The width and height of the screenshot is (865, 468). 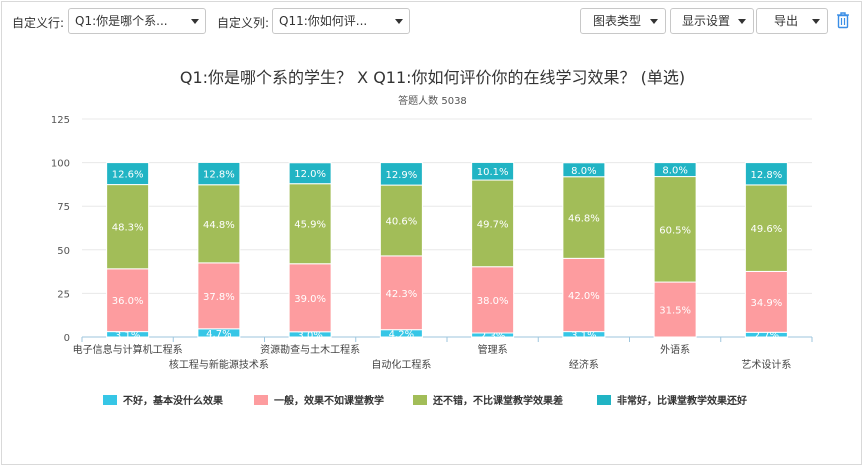 I want to click on export-button: 导出, so click(x=792, y=21).